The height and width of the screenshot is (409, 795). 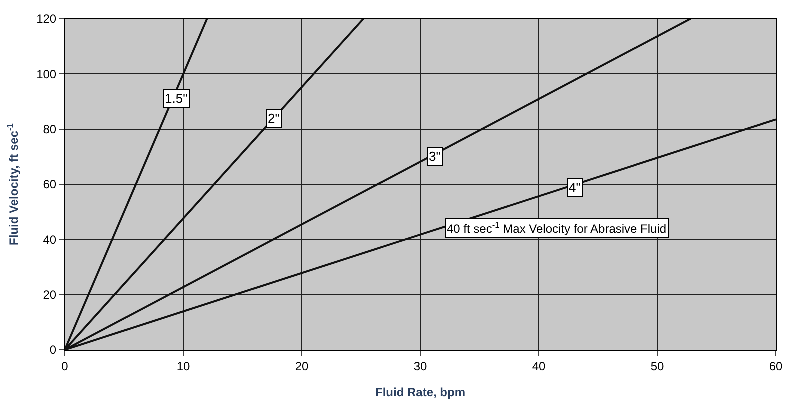 What do you see at coordinates (274, 118) in the screenshot?
I see `annotation: 2"` at bounding box center [274, 118].